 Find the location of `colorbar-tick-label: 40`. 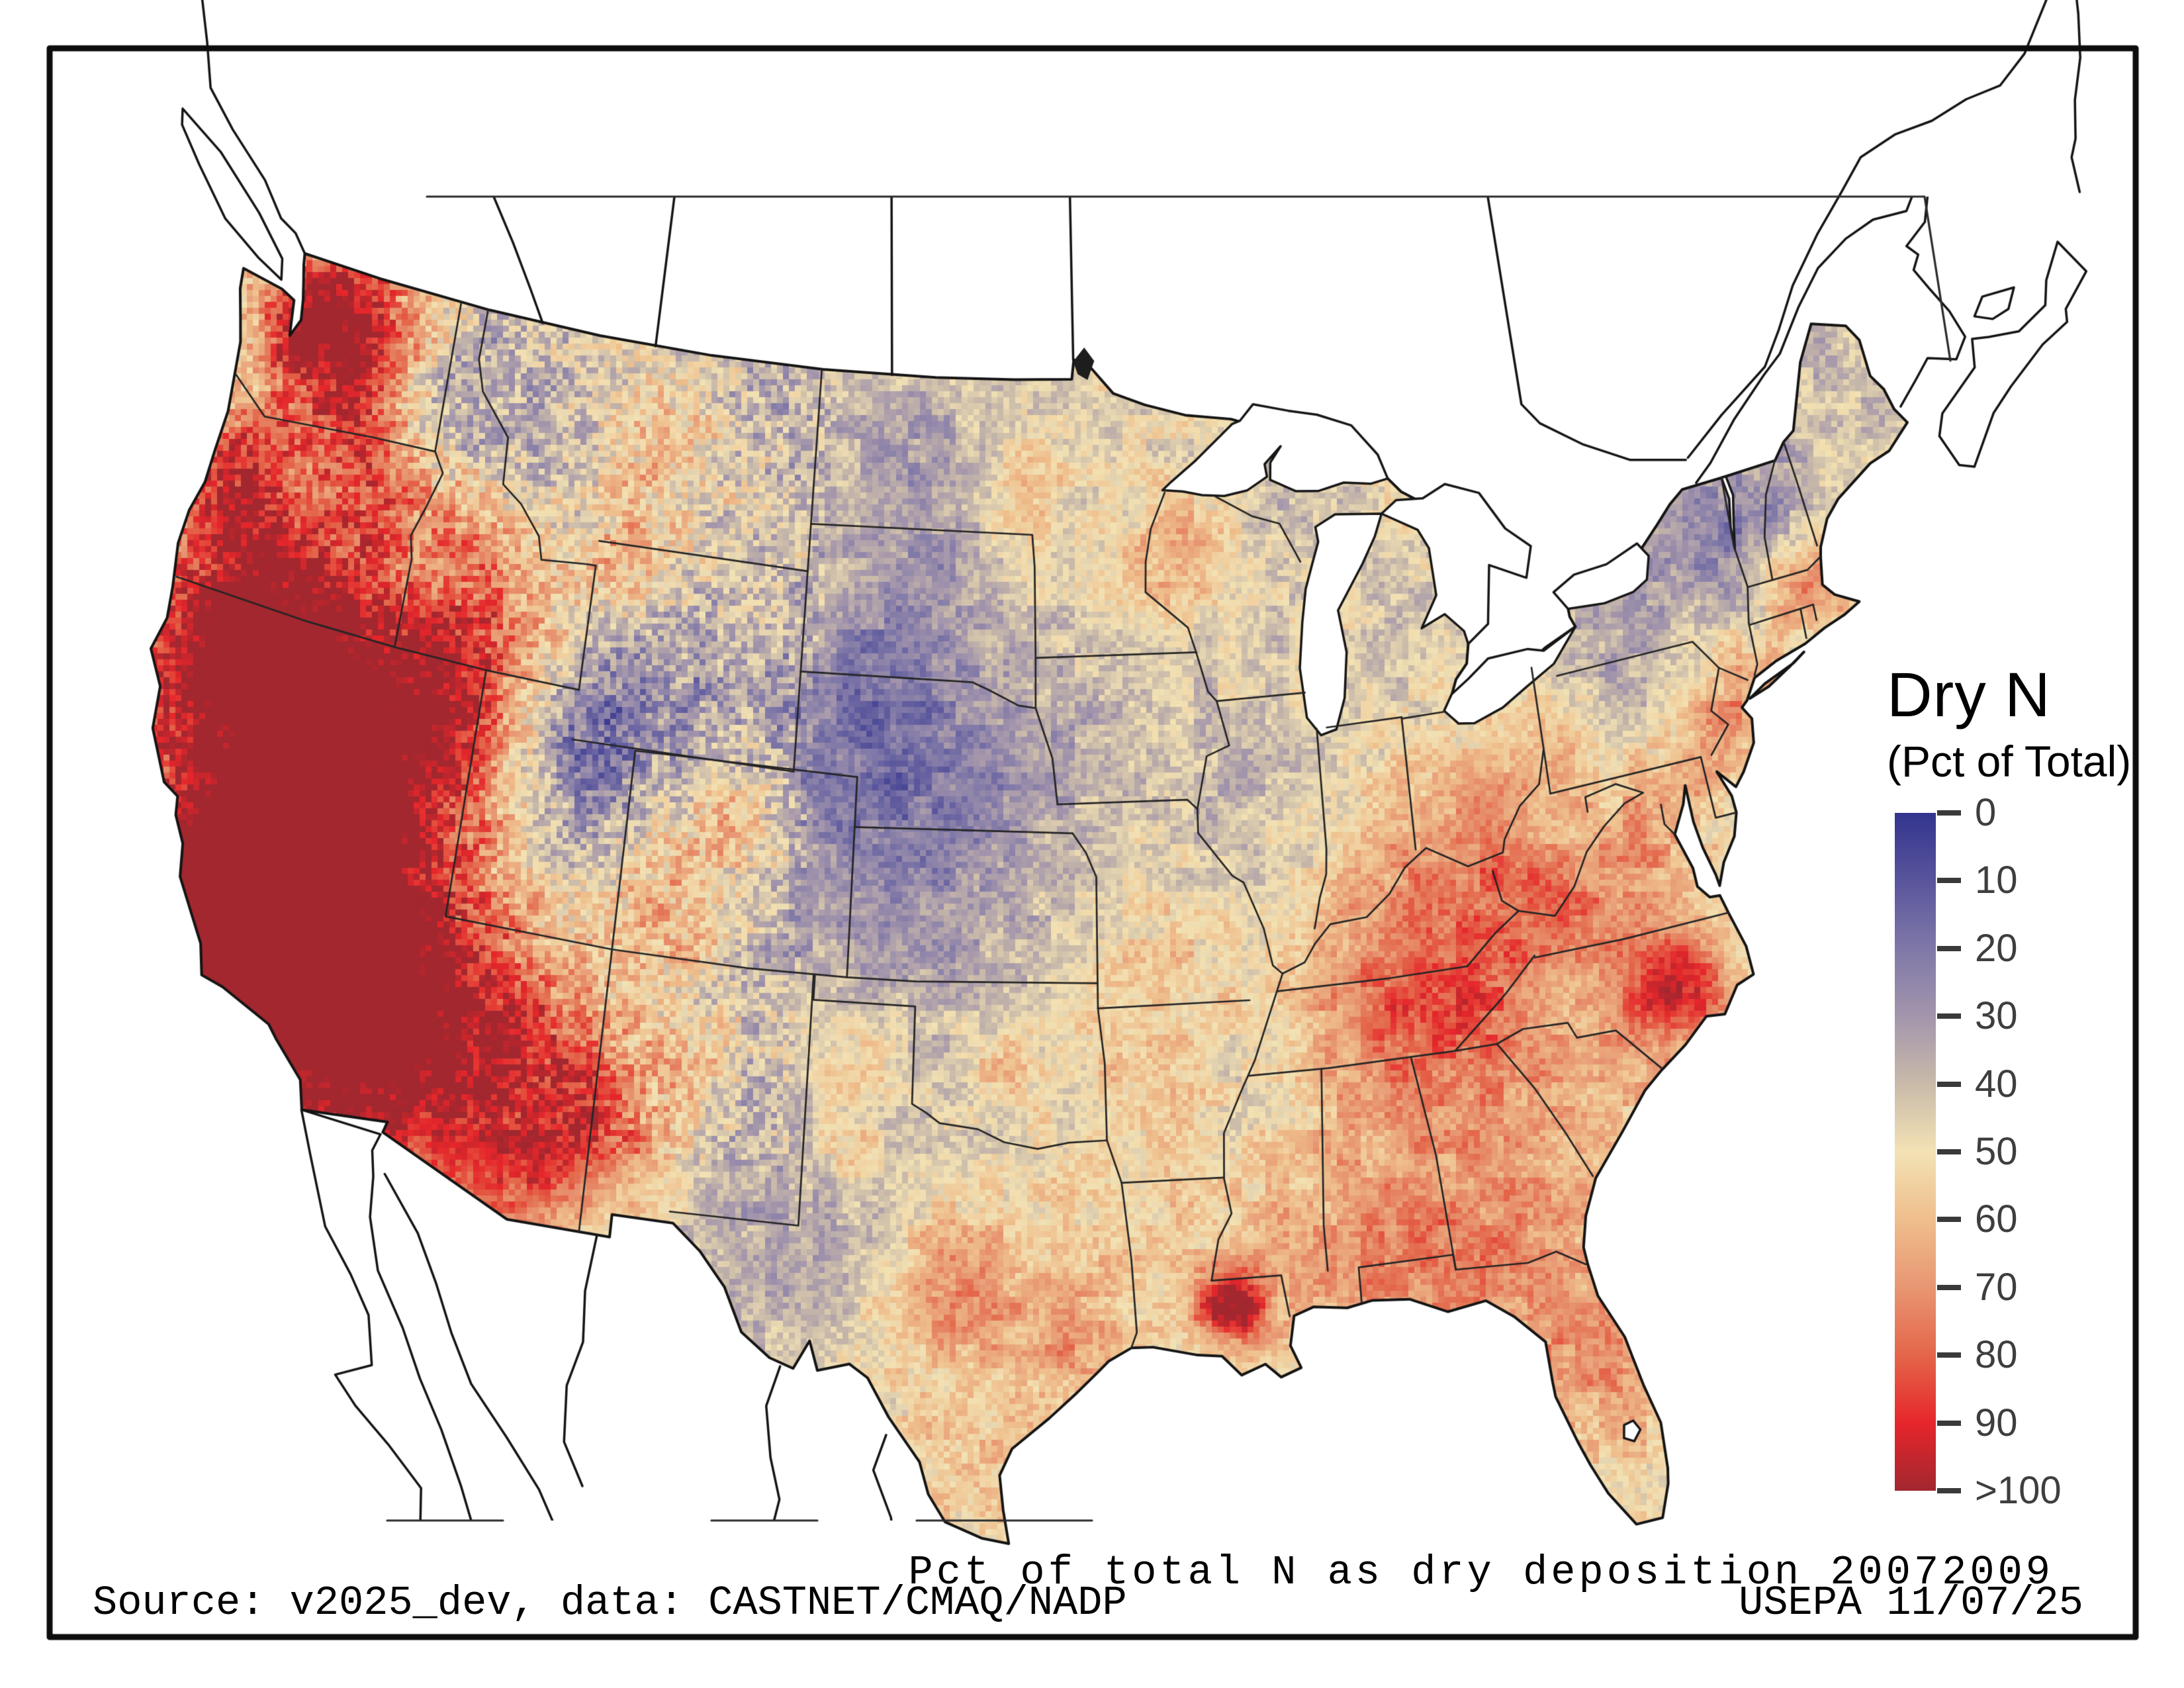

colorbar-tick-label: 40 is located at coordinates (1996, 1083).